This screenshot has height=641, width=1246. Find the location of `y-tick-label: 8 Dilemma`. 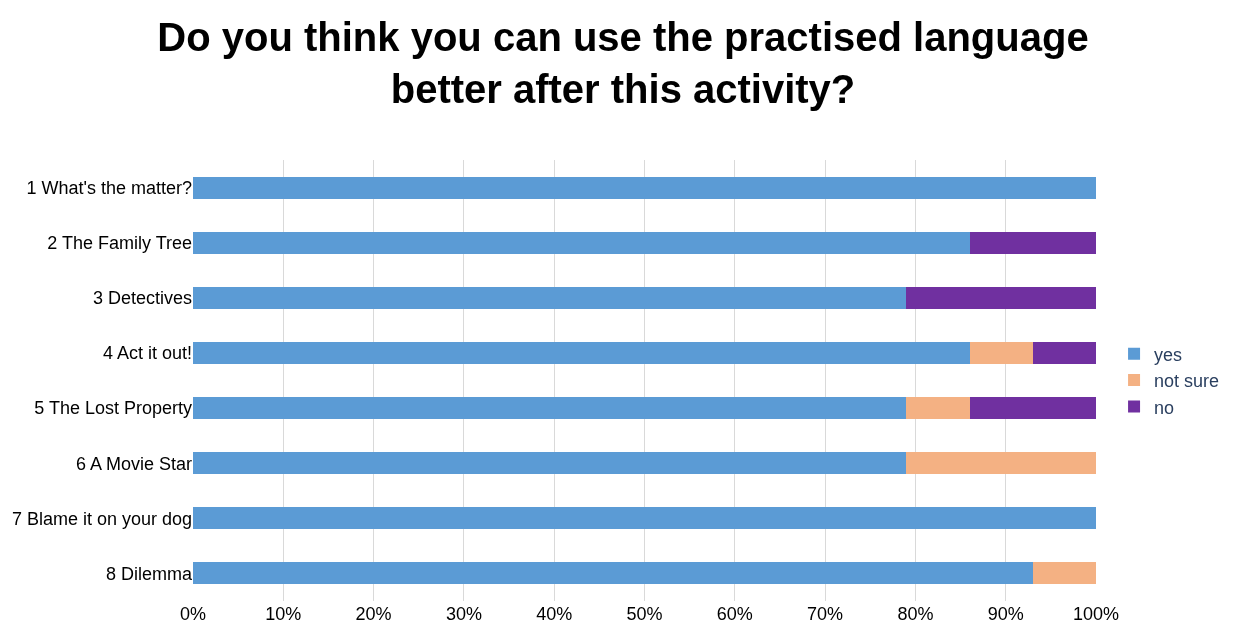

y-tick-label: 8 Dilemma is located at coordinates (149, 573).